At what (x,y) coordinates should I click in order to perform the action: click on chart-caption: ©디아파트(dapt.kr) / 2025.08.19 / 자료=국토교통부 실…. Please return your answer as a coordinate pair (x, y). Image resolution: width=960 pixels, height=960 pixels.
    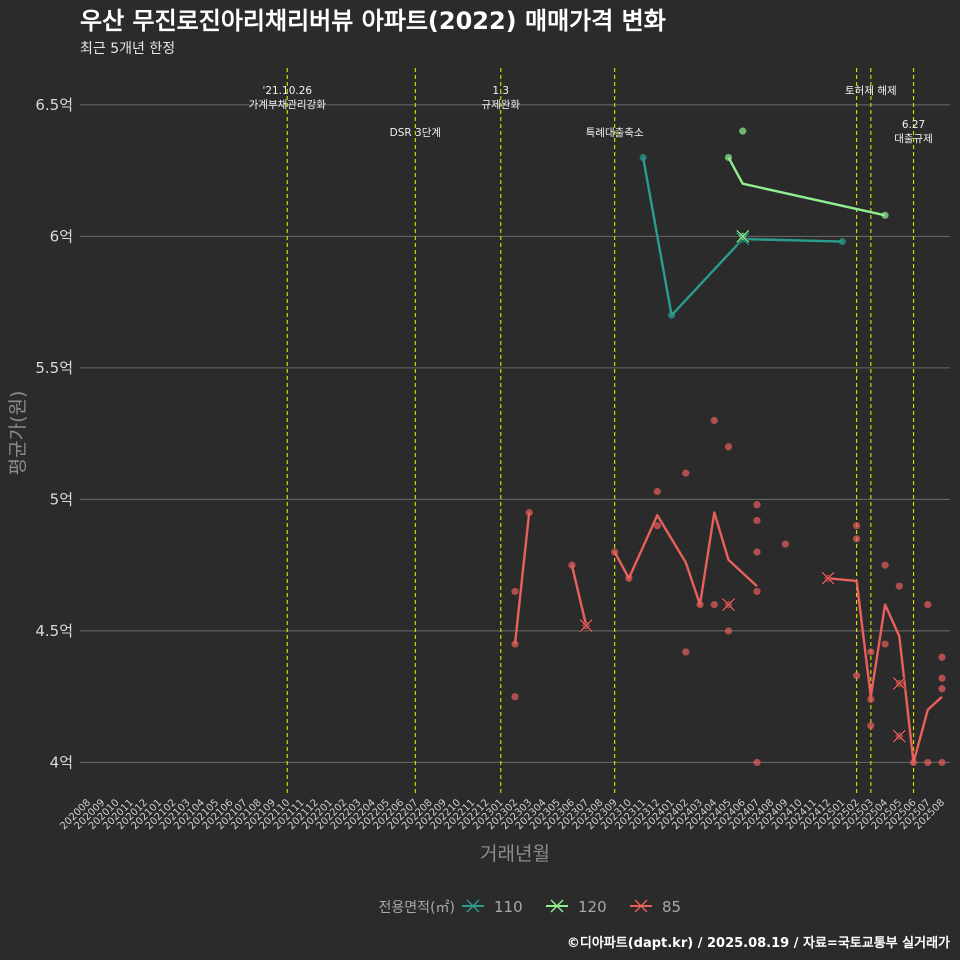
    Looking at the image, I should click on (758, 943).